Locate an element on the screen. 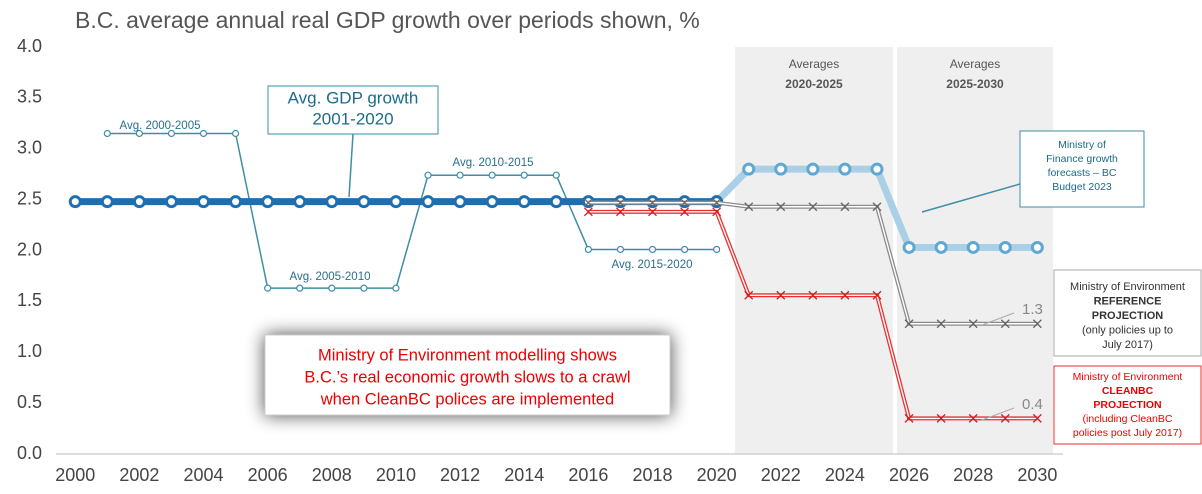  end-label: 1.3 is located at coordinates (1032, 309).